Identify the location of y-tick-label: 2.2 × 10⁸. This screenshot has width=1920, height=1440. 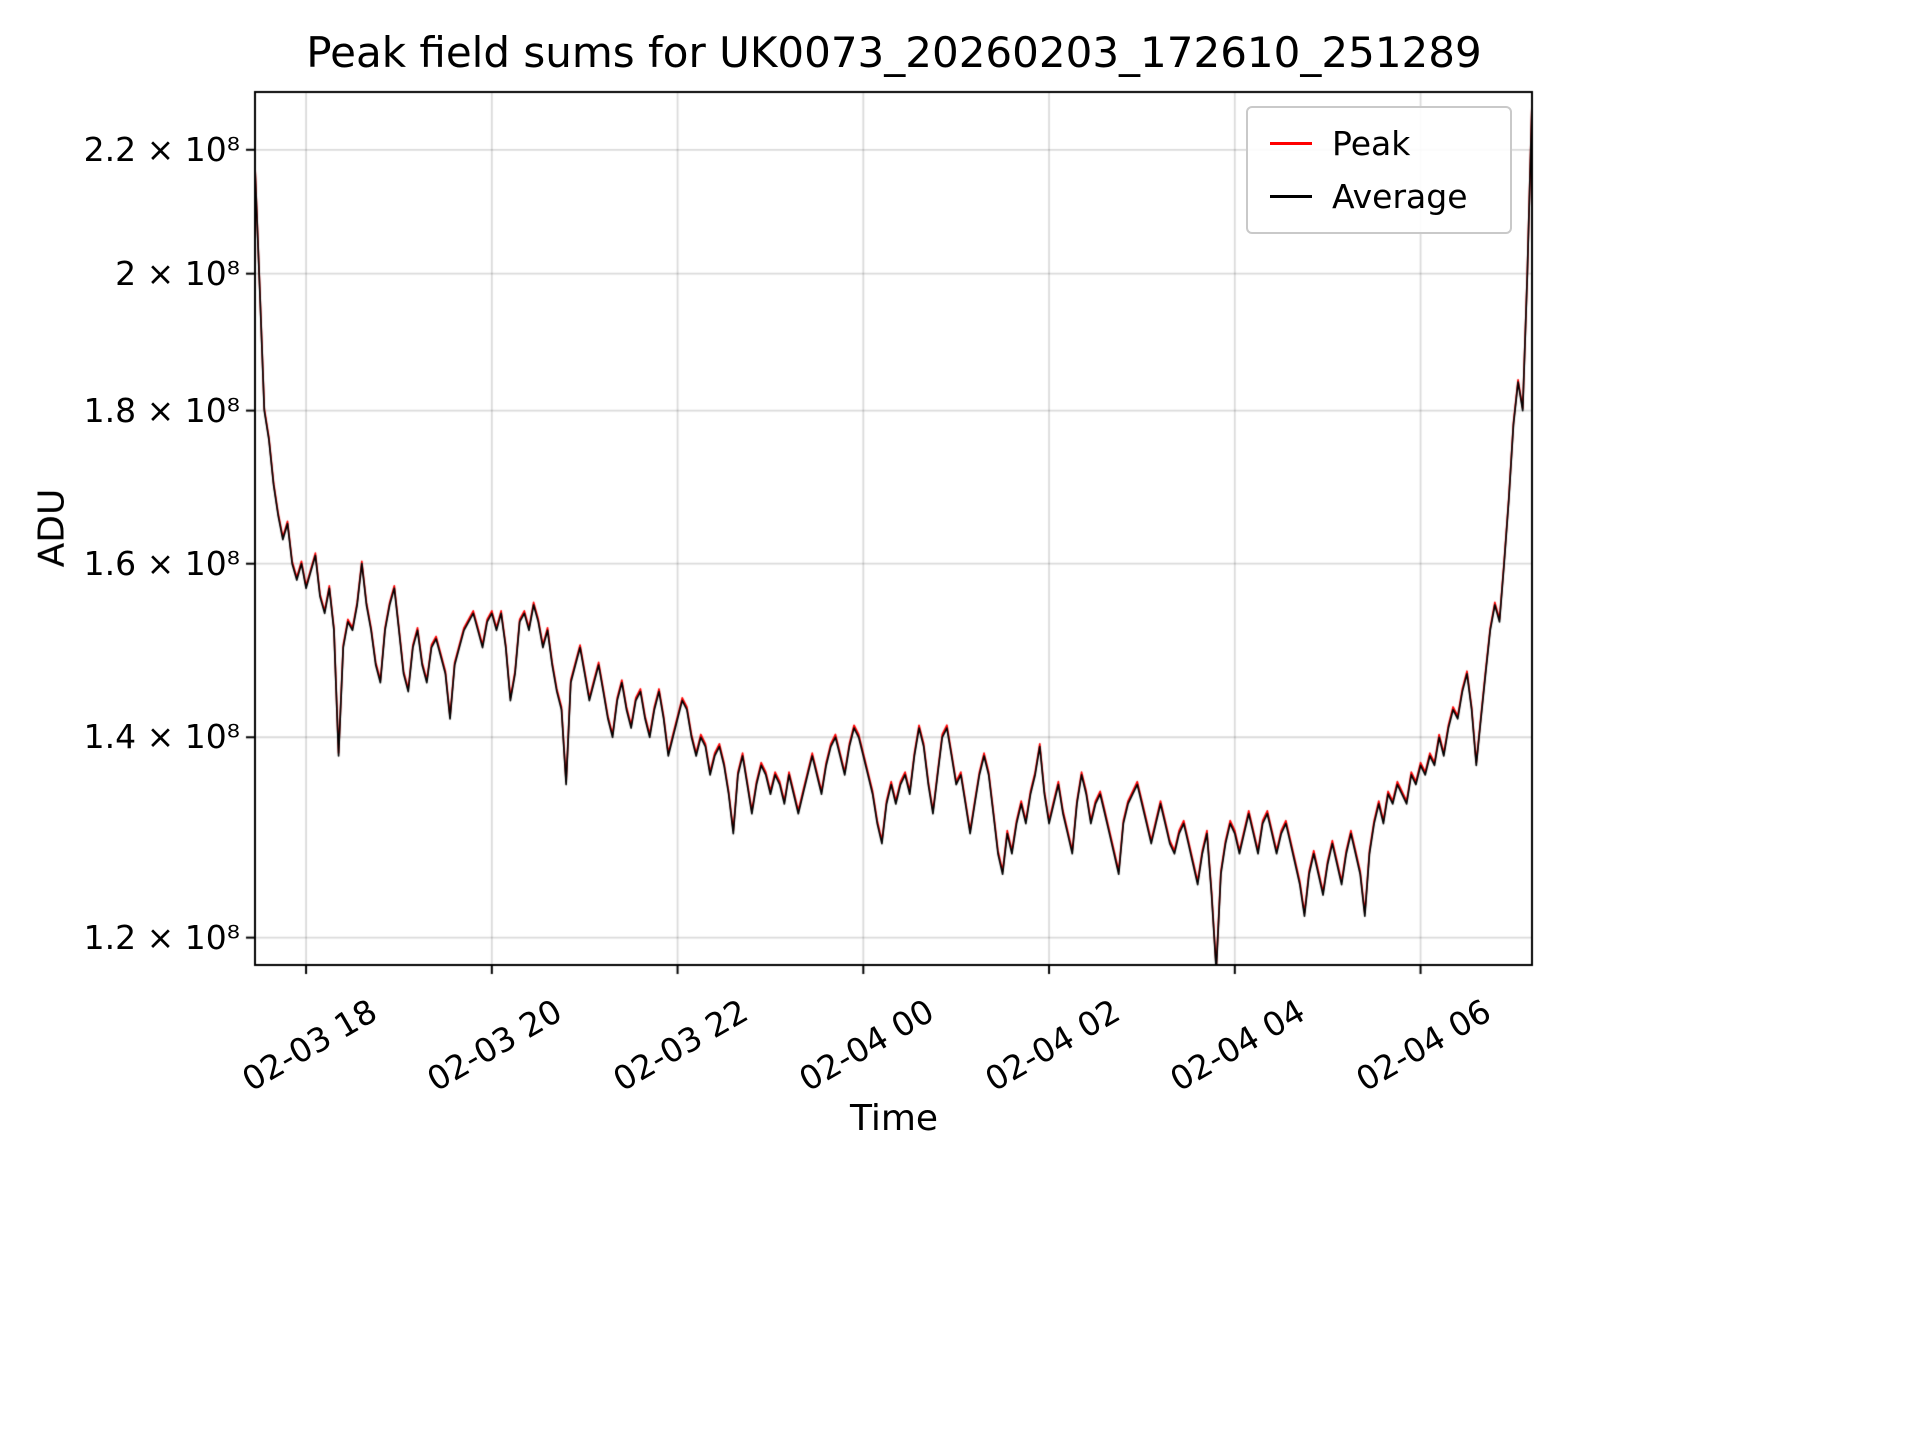
(161, 149).